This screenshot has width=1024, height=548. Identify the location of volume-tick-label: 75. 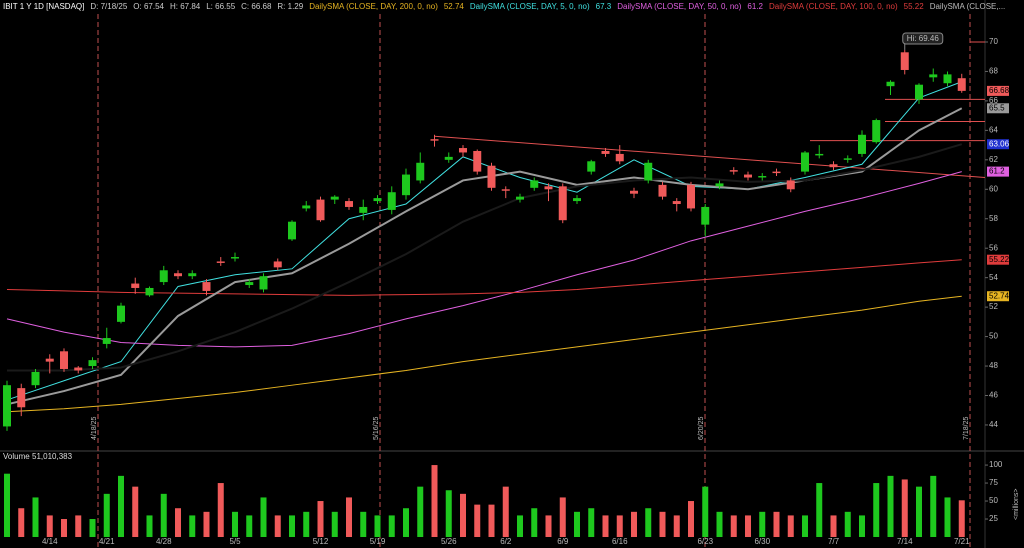
(993, 482).